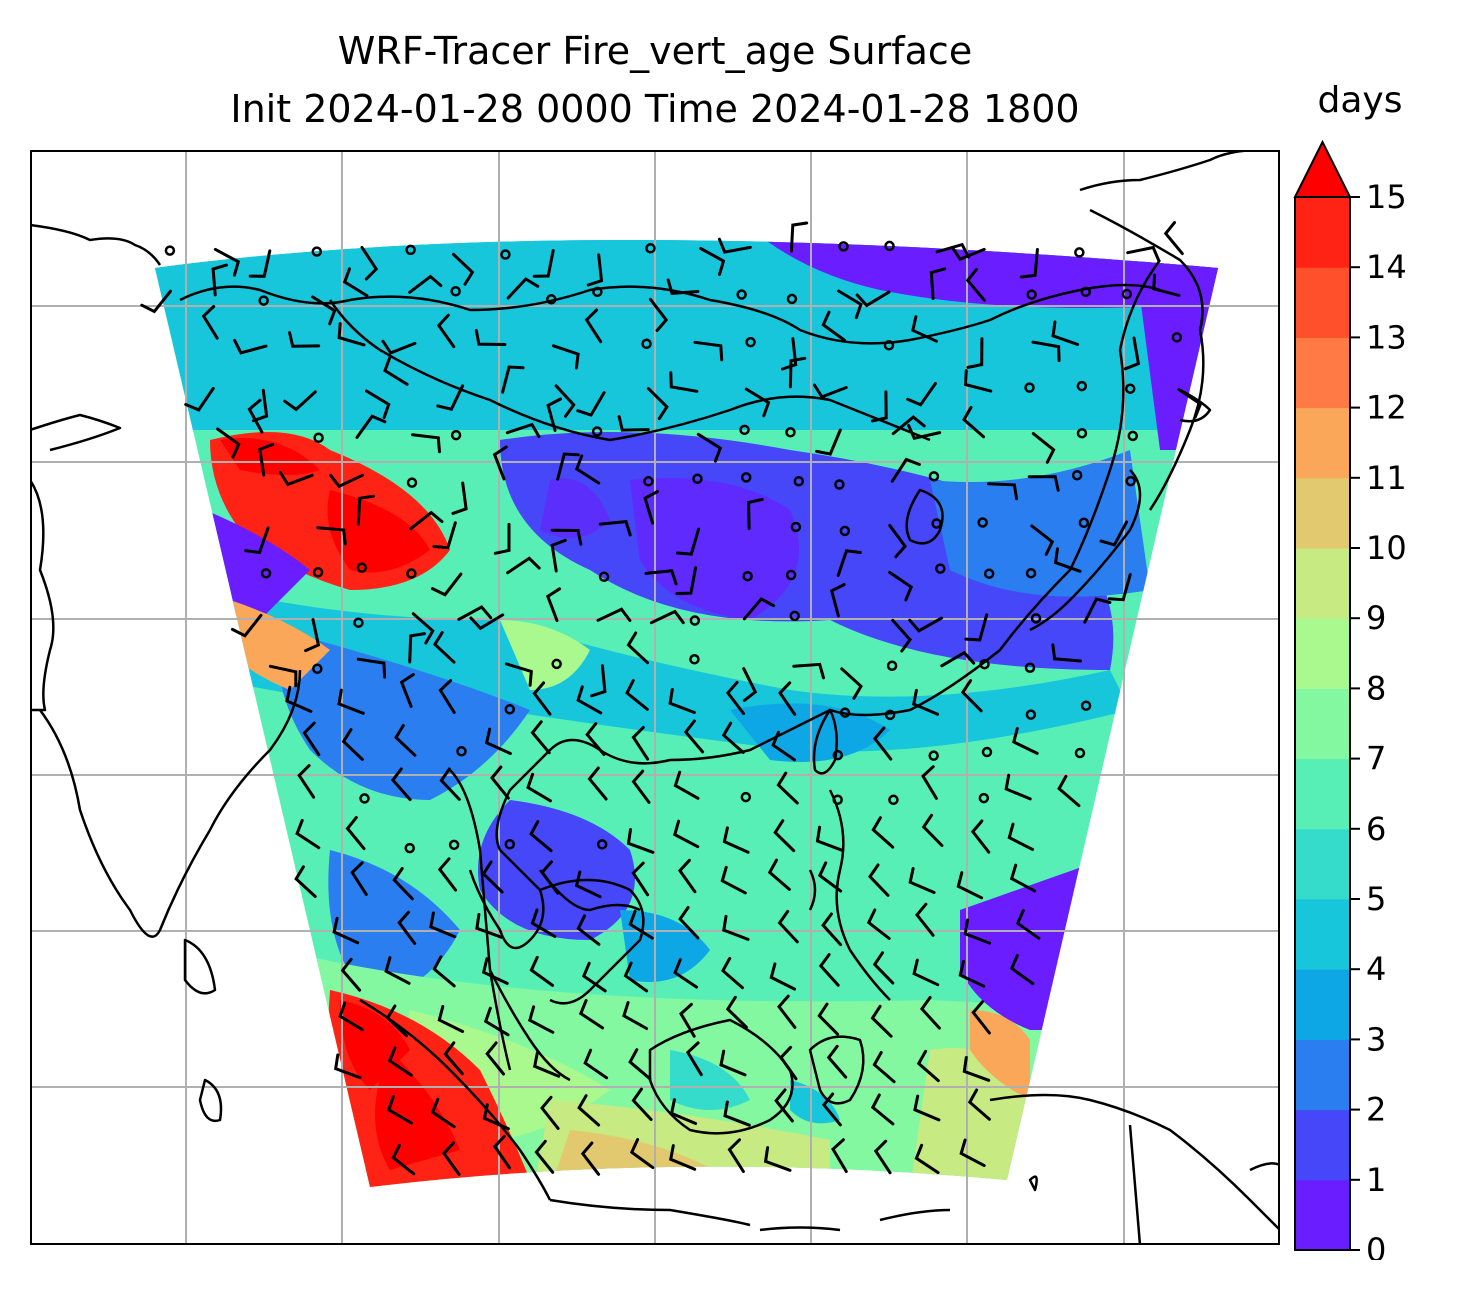  Describe the element at coordinates (1376, 688) in the screenshot. I see `colorbar-tick-label: 8` at that location.